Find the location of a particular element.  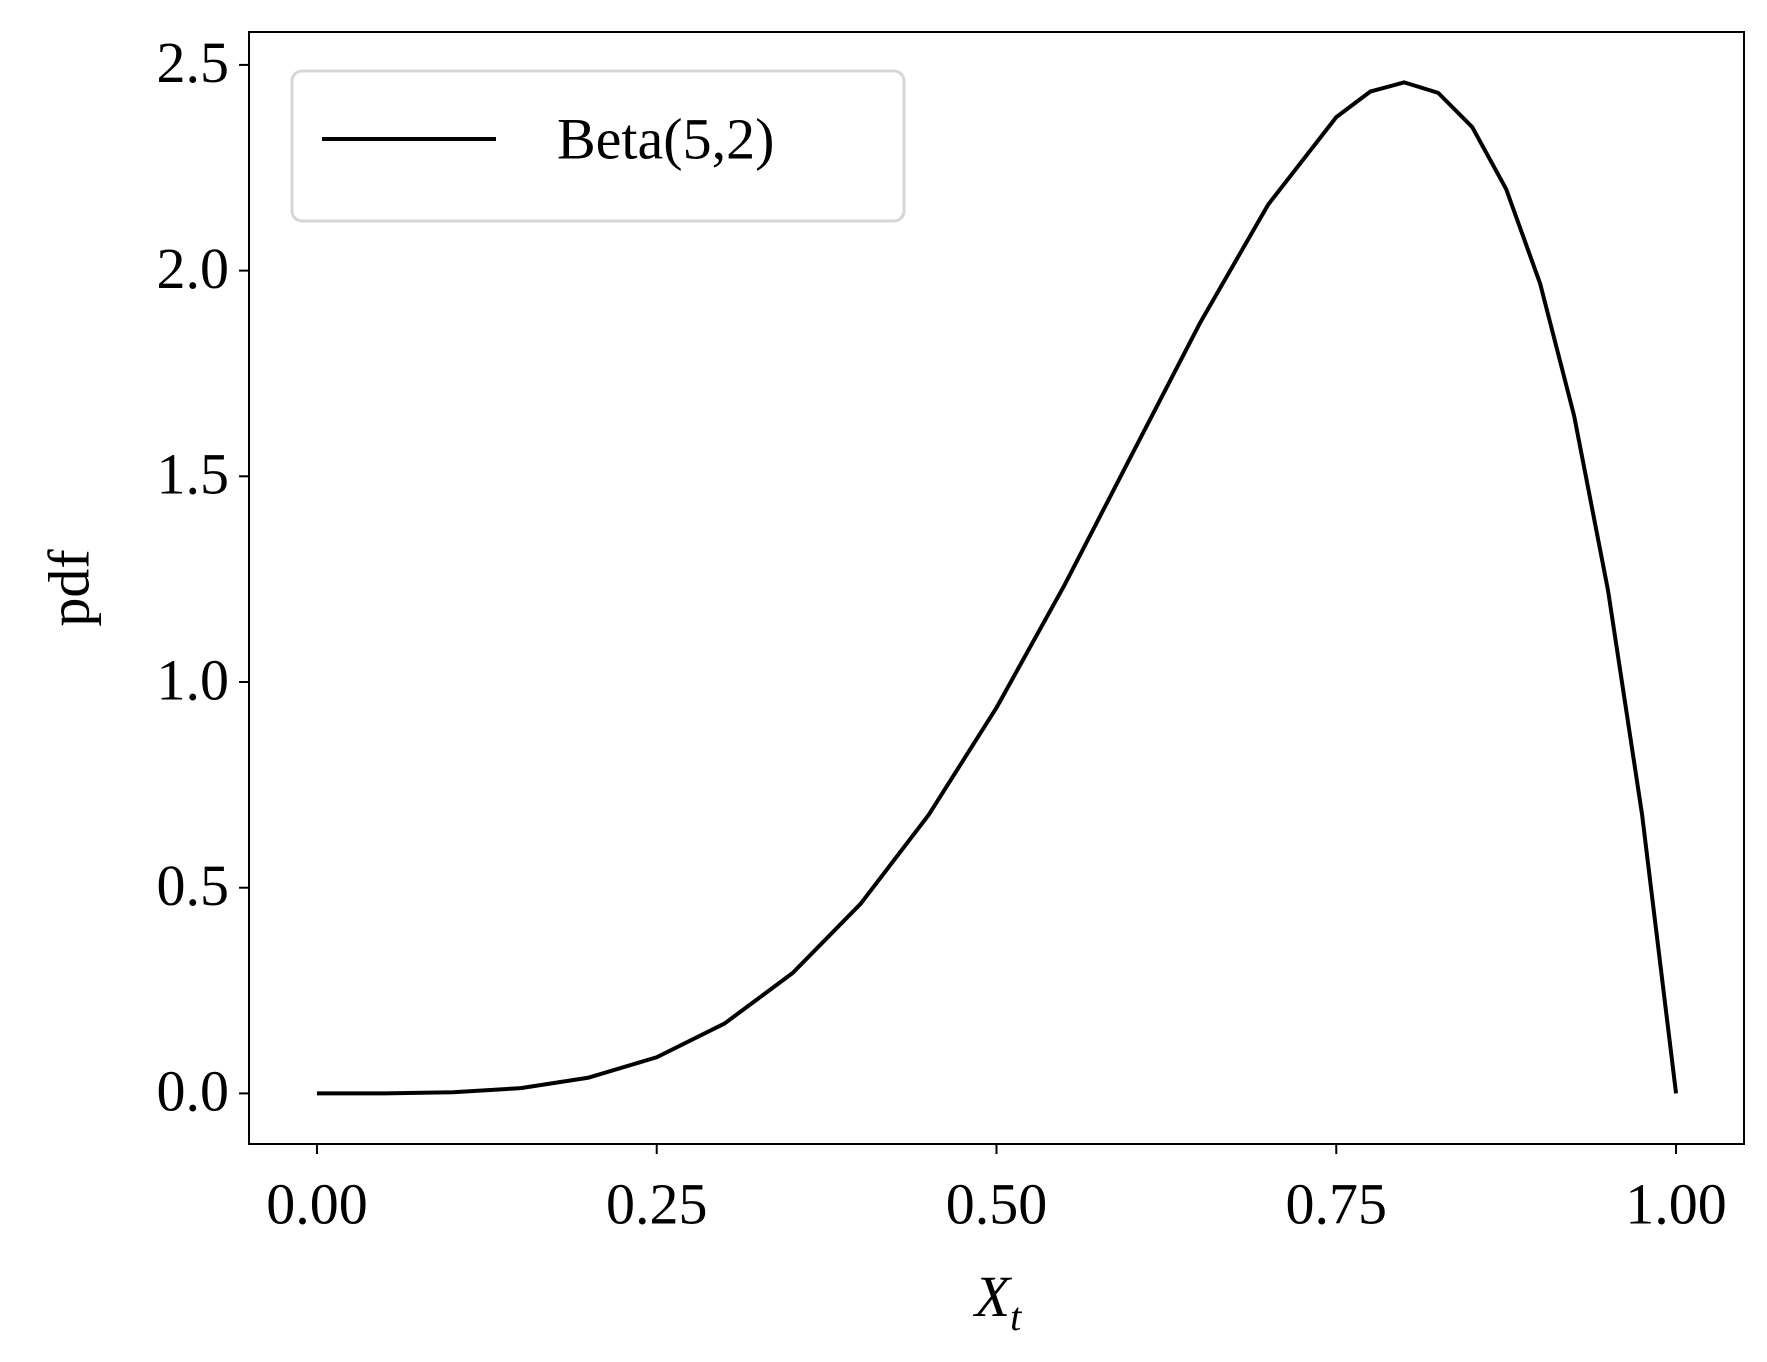

y-tick-label: 0.0 is located at coordinates (193, 1091).